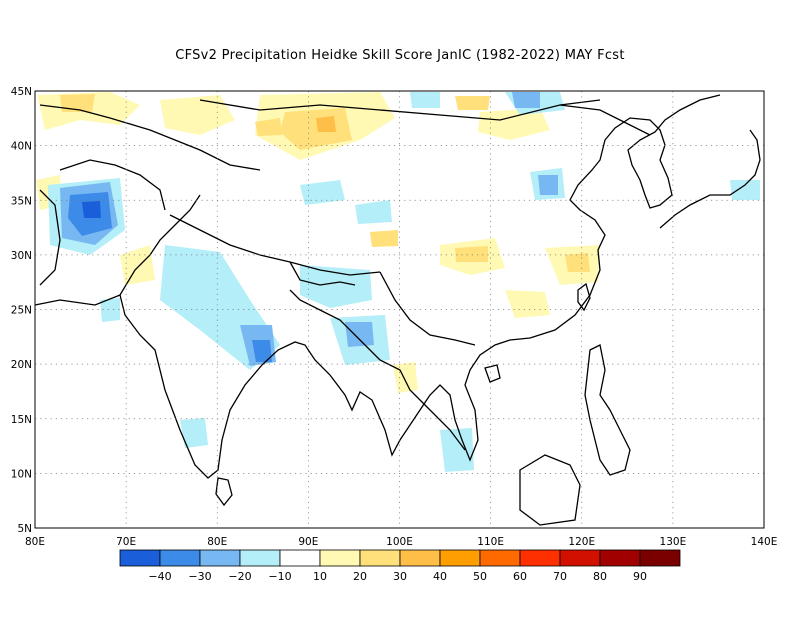  What do you see at coordinates (224, 492) in the screenshot?
I see `coastline-srilanka` at bounding box center [224, 492].